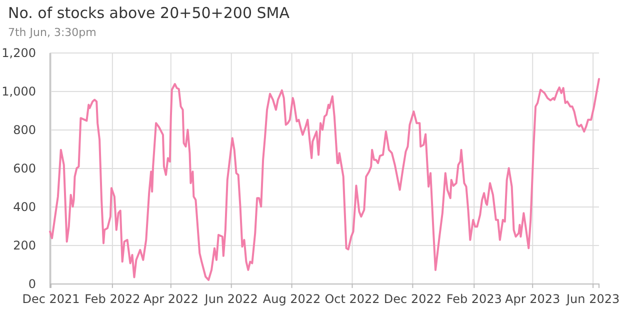 The width and height of the screenshot is (641, 323). I want to click on y-tick-label: 400, so click(24, 207).